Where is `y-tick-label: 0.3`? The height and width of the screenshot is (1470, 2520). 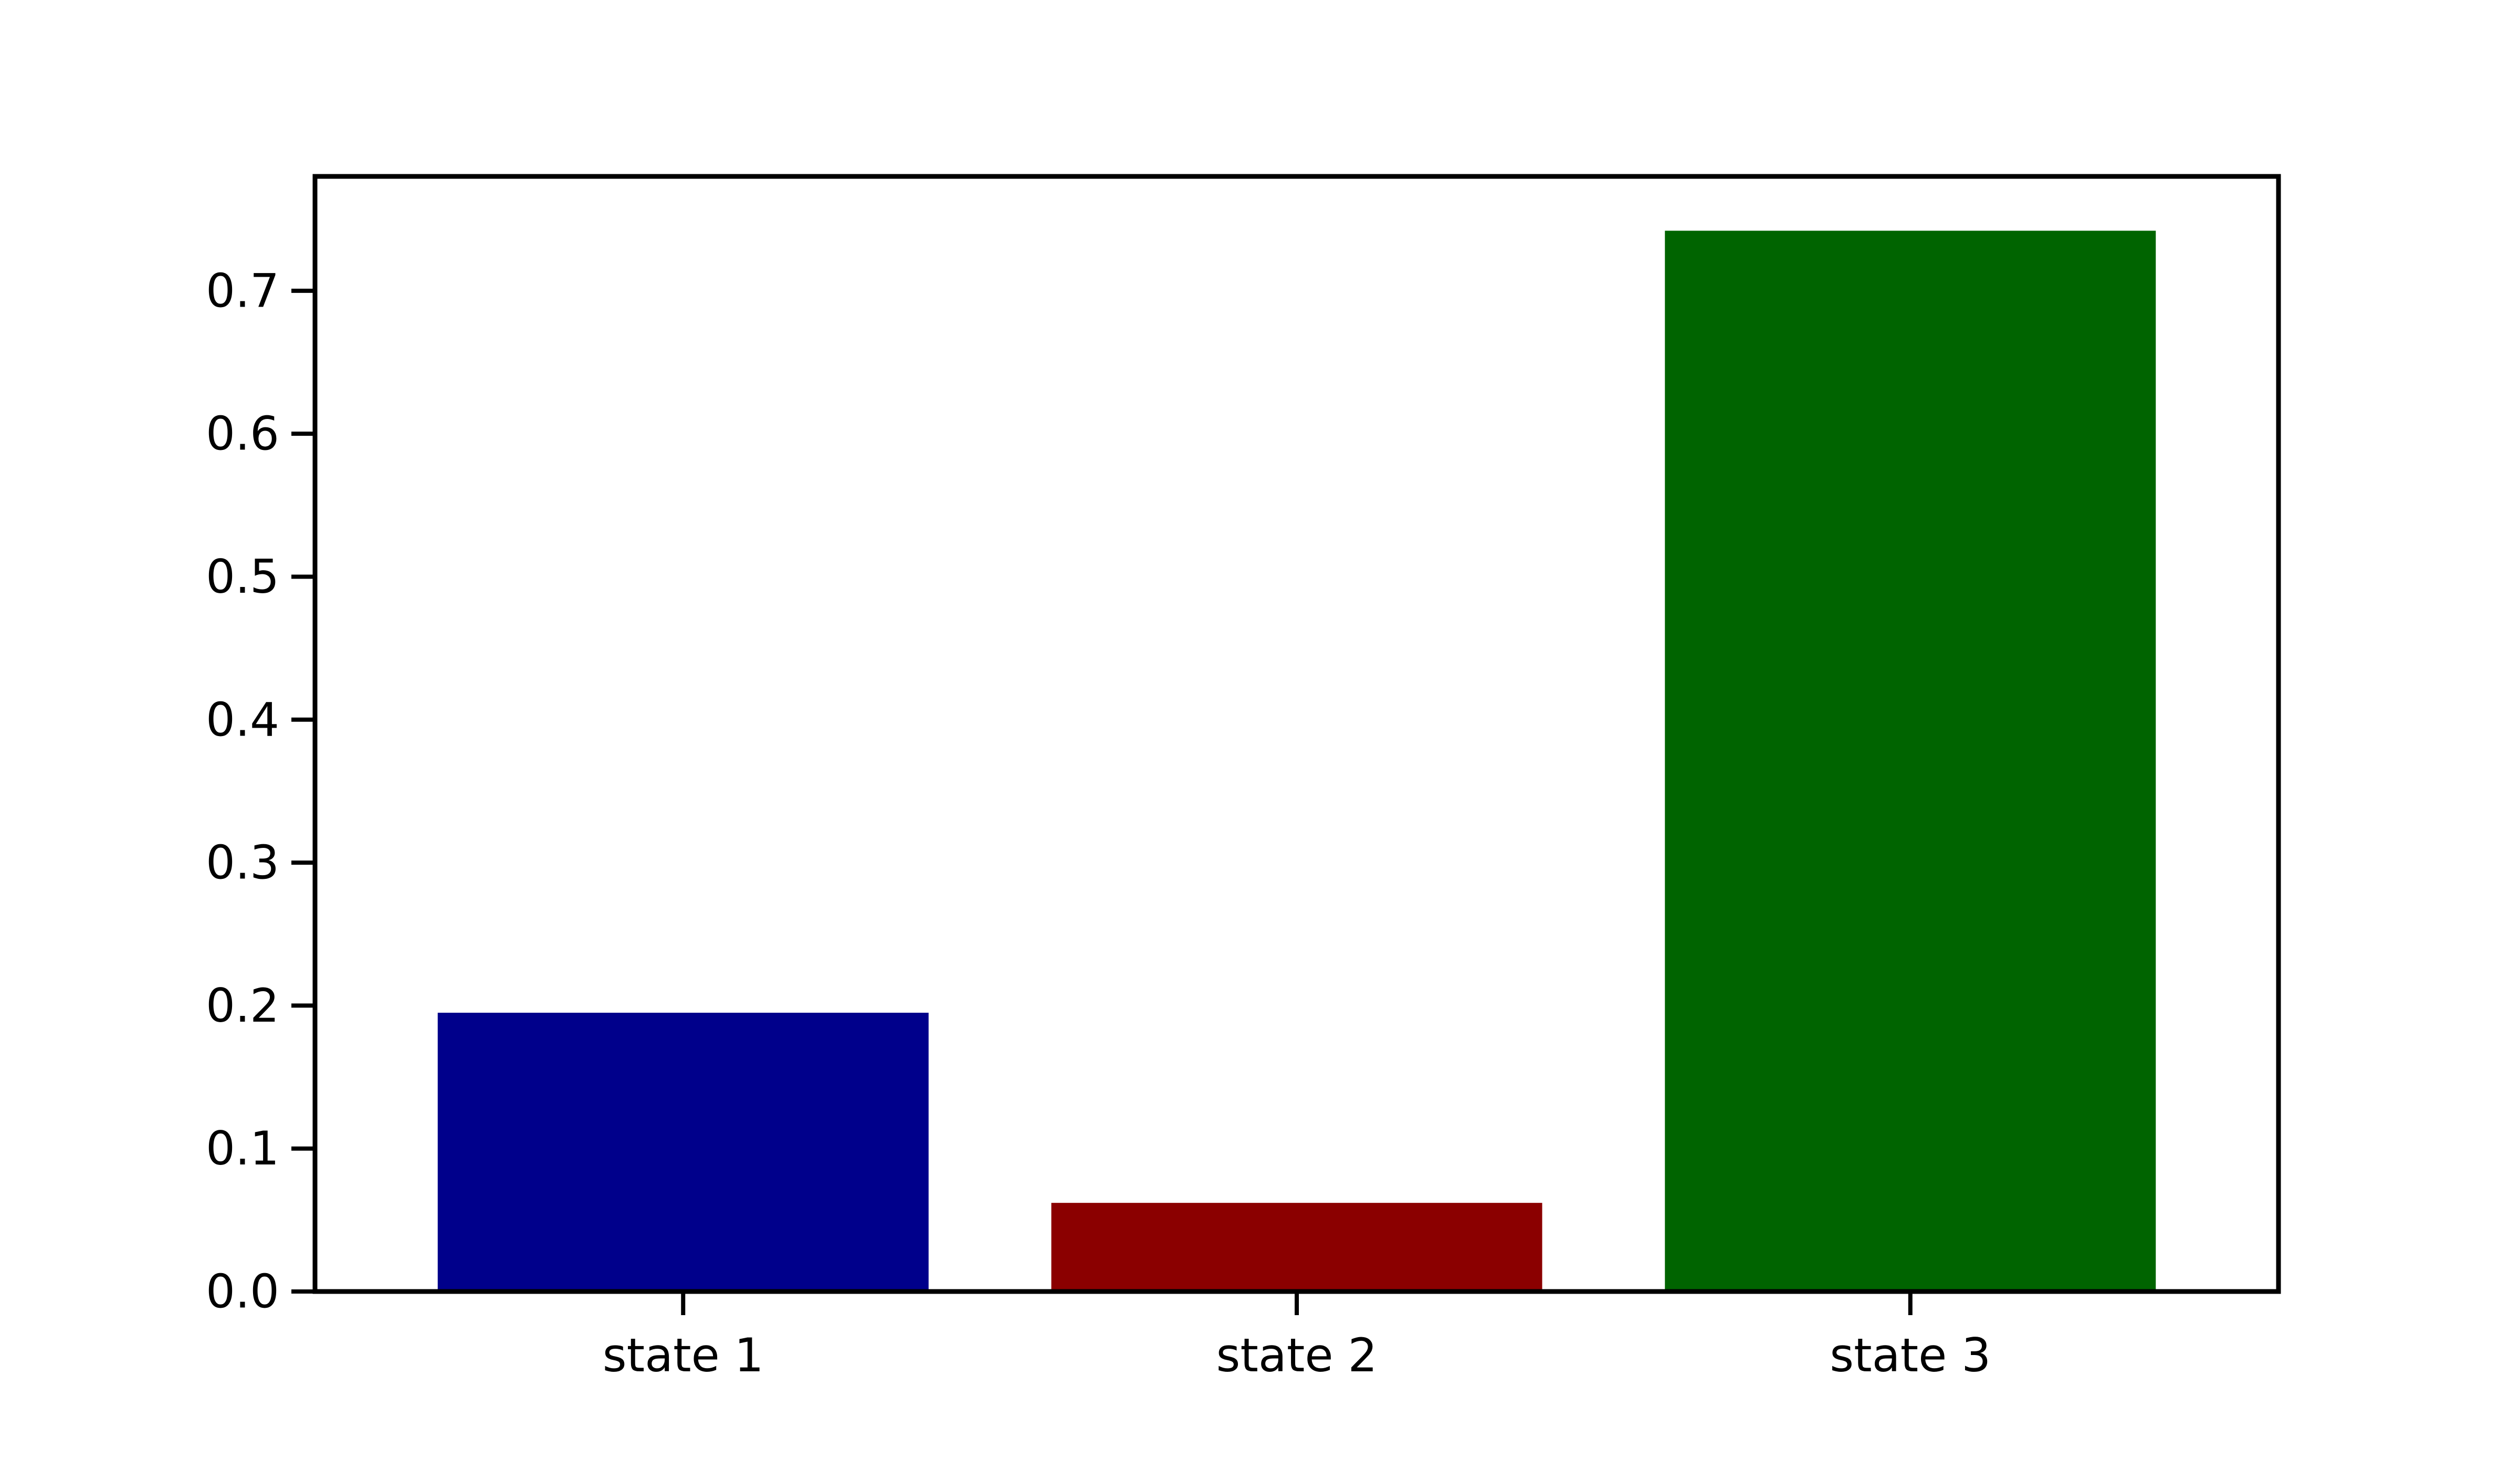
y-tick-label: 0.3 is located at coordinates (242, 863).